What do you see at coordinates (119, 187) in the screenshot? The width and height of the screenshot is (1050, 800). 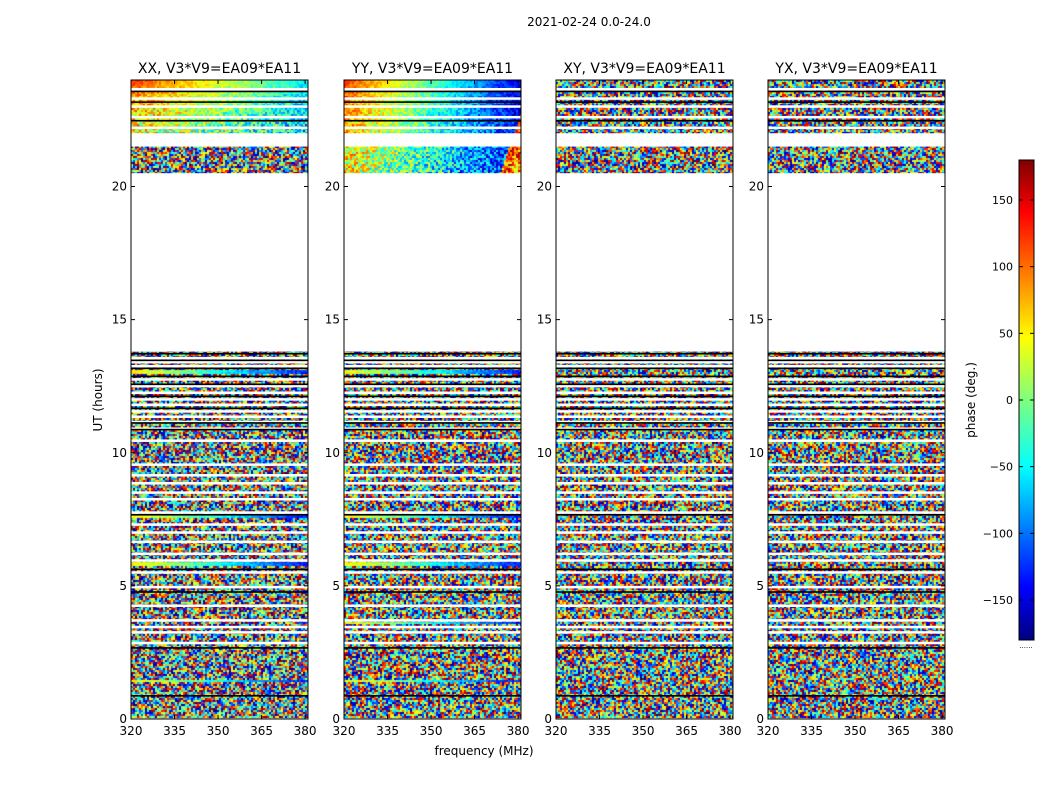 I see `y-tick-label: 20` at bounding box center [119, 187].